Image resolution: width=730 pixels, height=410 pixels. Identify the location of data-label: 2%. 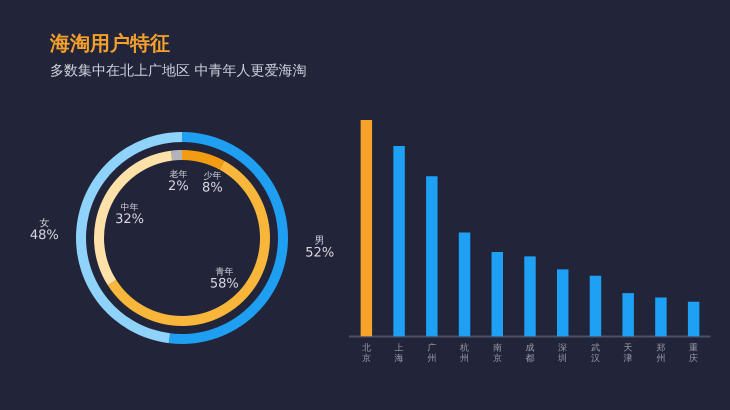
(178, 186).